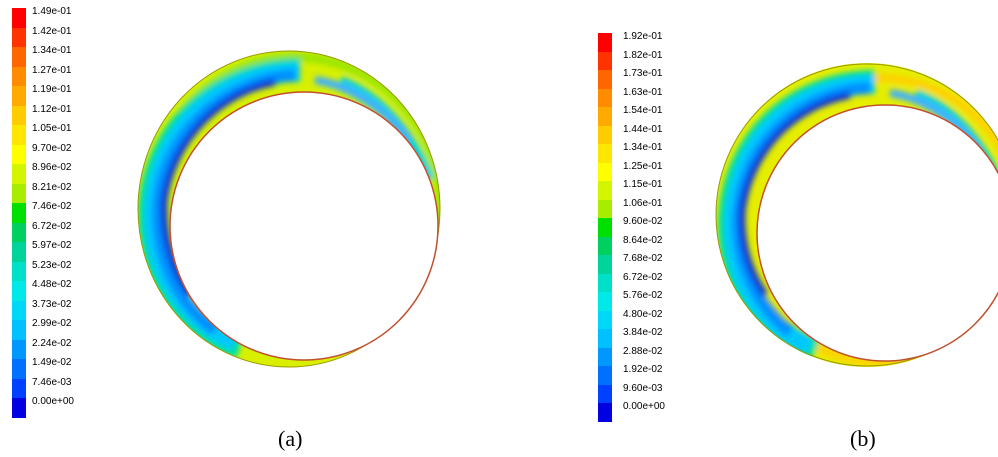 The image size is (998, 457). What do you see at coordinates (52, 70) in the screenshot?
I see `legend-label: 1.27e-01` at bounding box center [52, 70].